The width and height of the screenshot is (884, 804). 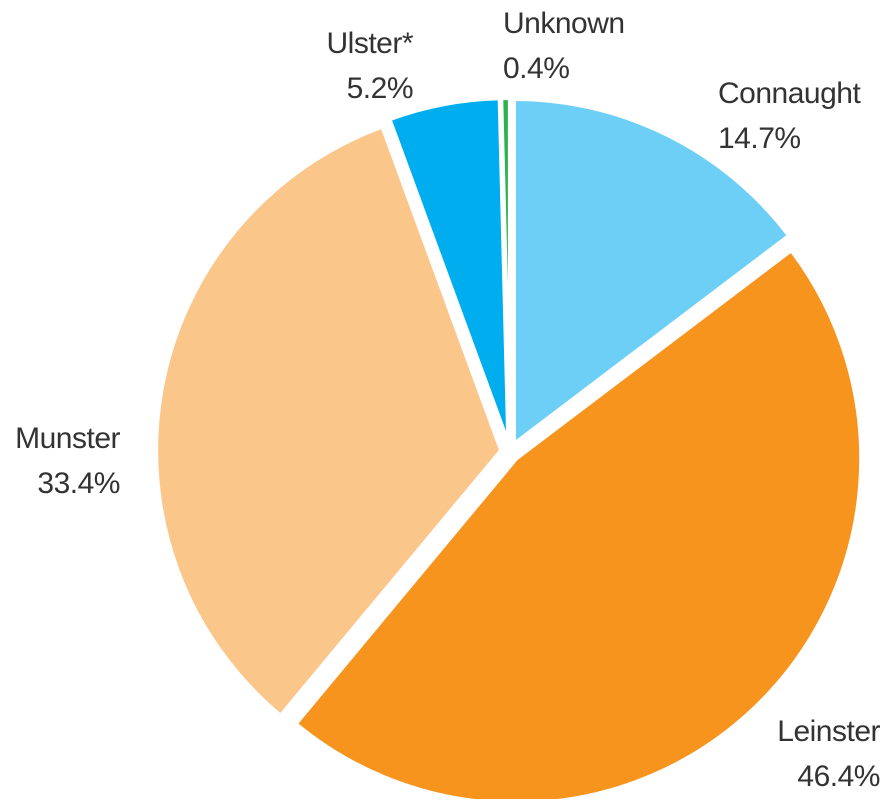 What do you see at coordinates (78, 483) in the screenshot?
I see `slice-value: 33.4%` at bounding box center [78, 483].